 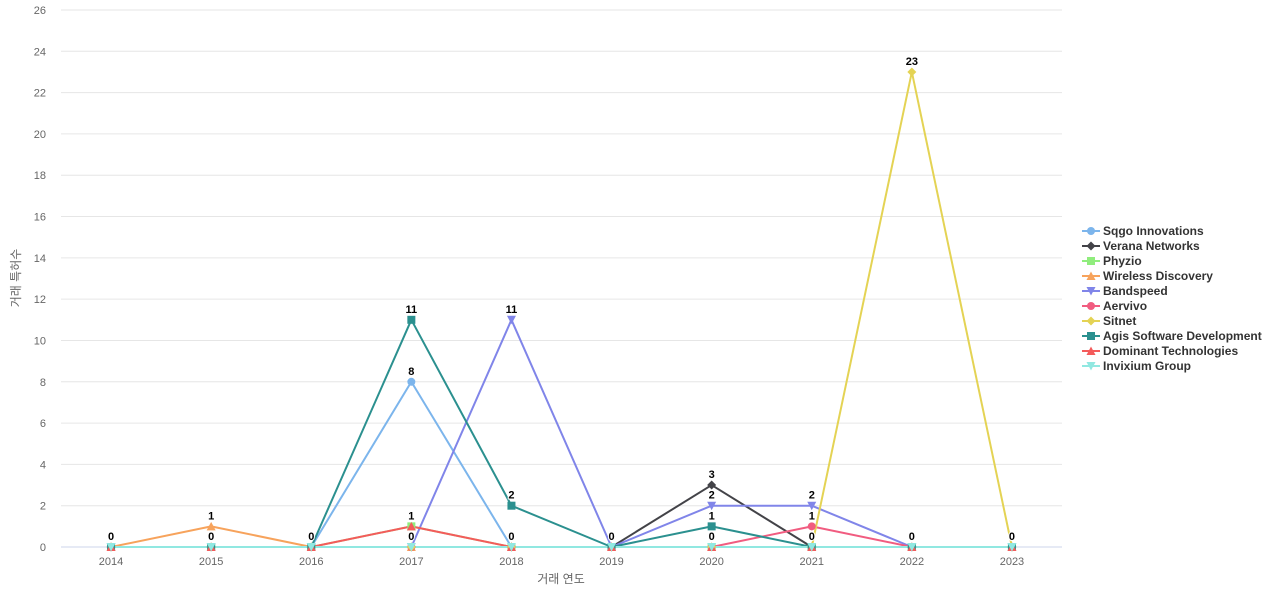 I want to click on data-label: 11, so click(x=412, y=310).